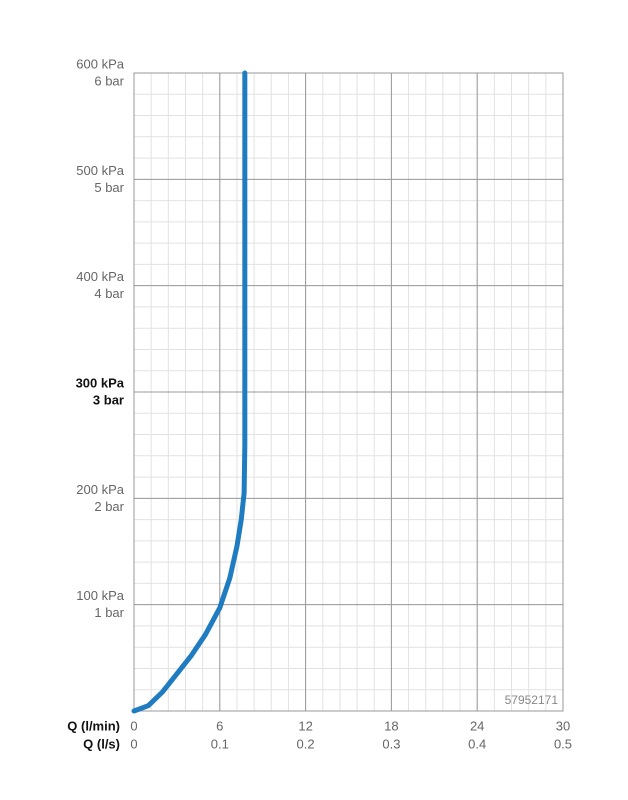  What do you see at coordinates (93, 725) in the screenshot?
I see `x-axis-label: Q (l/min)` at bounding box center [93, 725].